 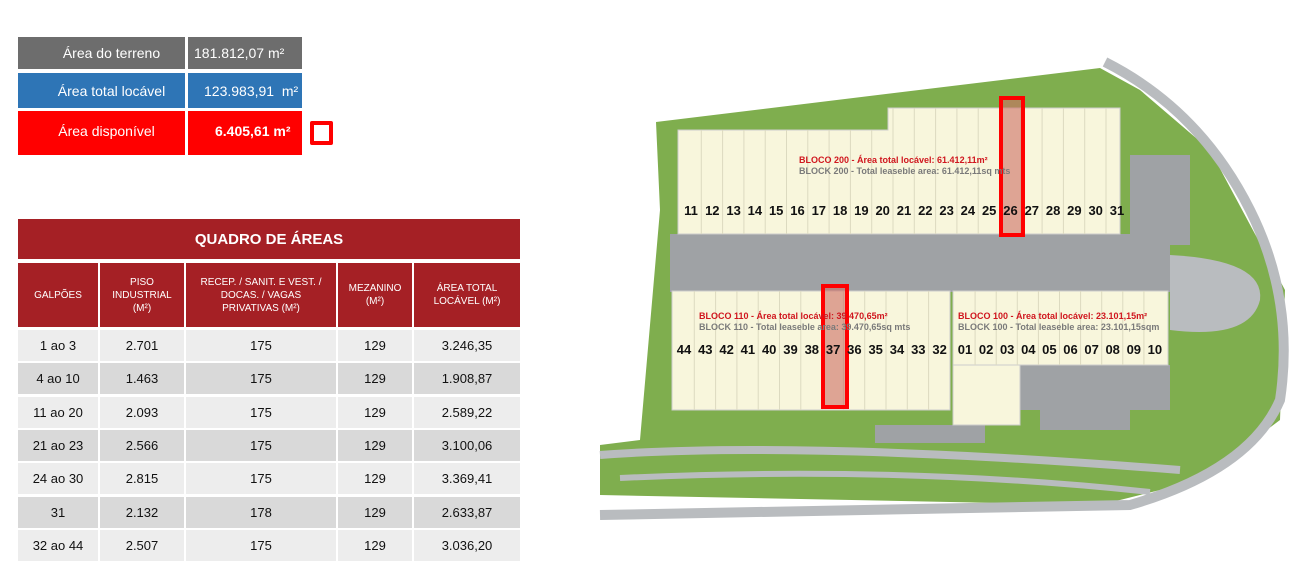 I want to click on block100-building, so click(x=1060, y=328).